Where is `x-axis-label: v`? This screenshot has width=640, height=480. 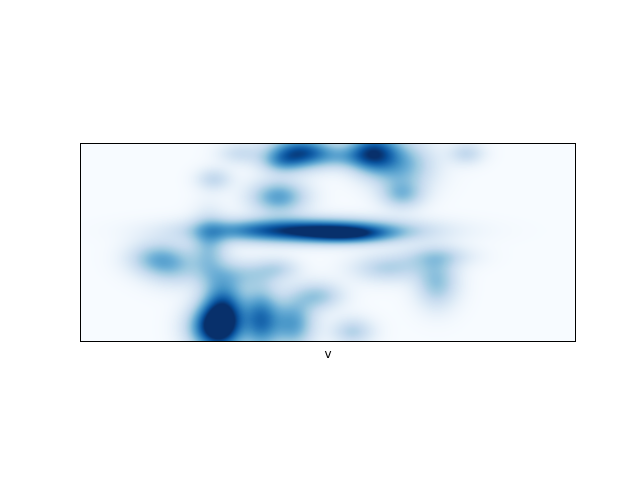 x-axis-label: v is located at coordinates (327, 354).